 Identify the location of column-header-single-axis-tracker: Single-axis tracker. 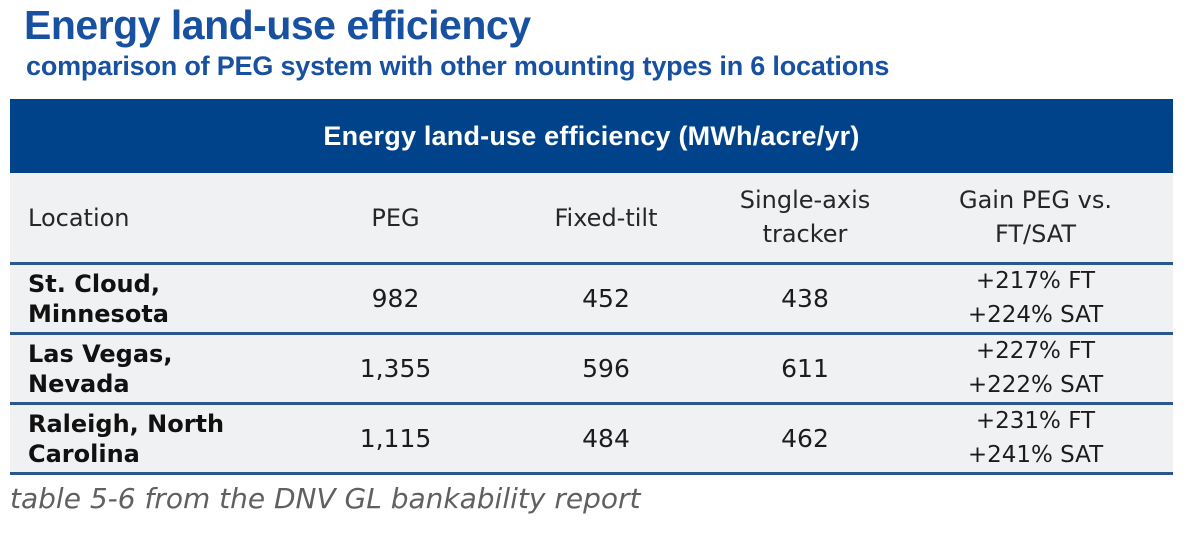
(805, 216).